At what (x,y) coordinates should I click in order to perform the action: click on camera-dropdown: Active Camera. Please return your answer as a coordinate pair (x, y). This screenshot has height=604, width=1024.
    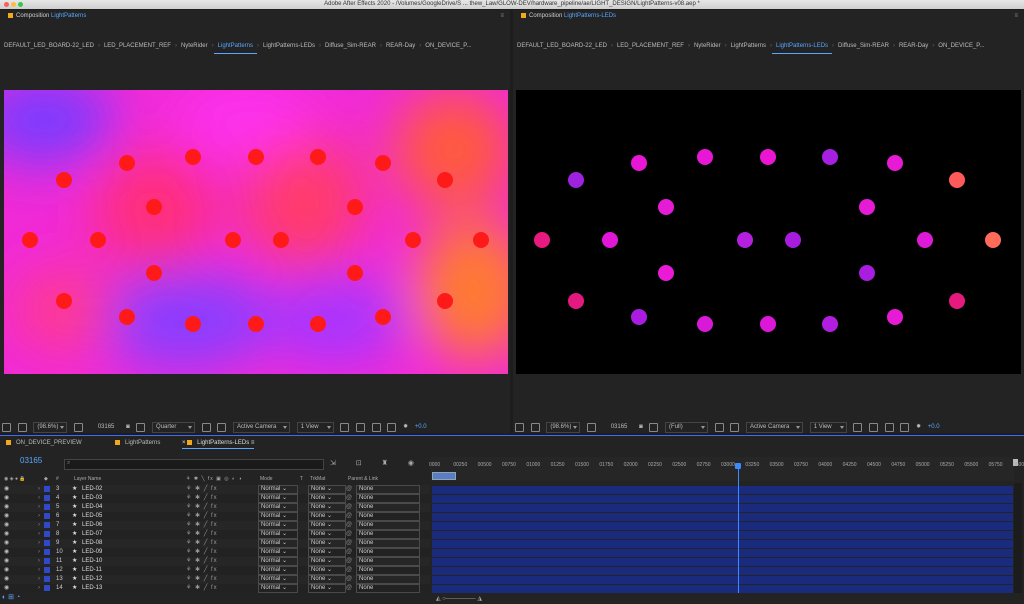
    Looking at the image, I should click on (262, 427).